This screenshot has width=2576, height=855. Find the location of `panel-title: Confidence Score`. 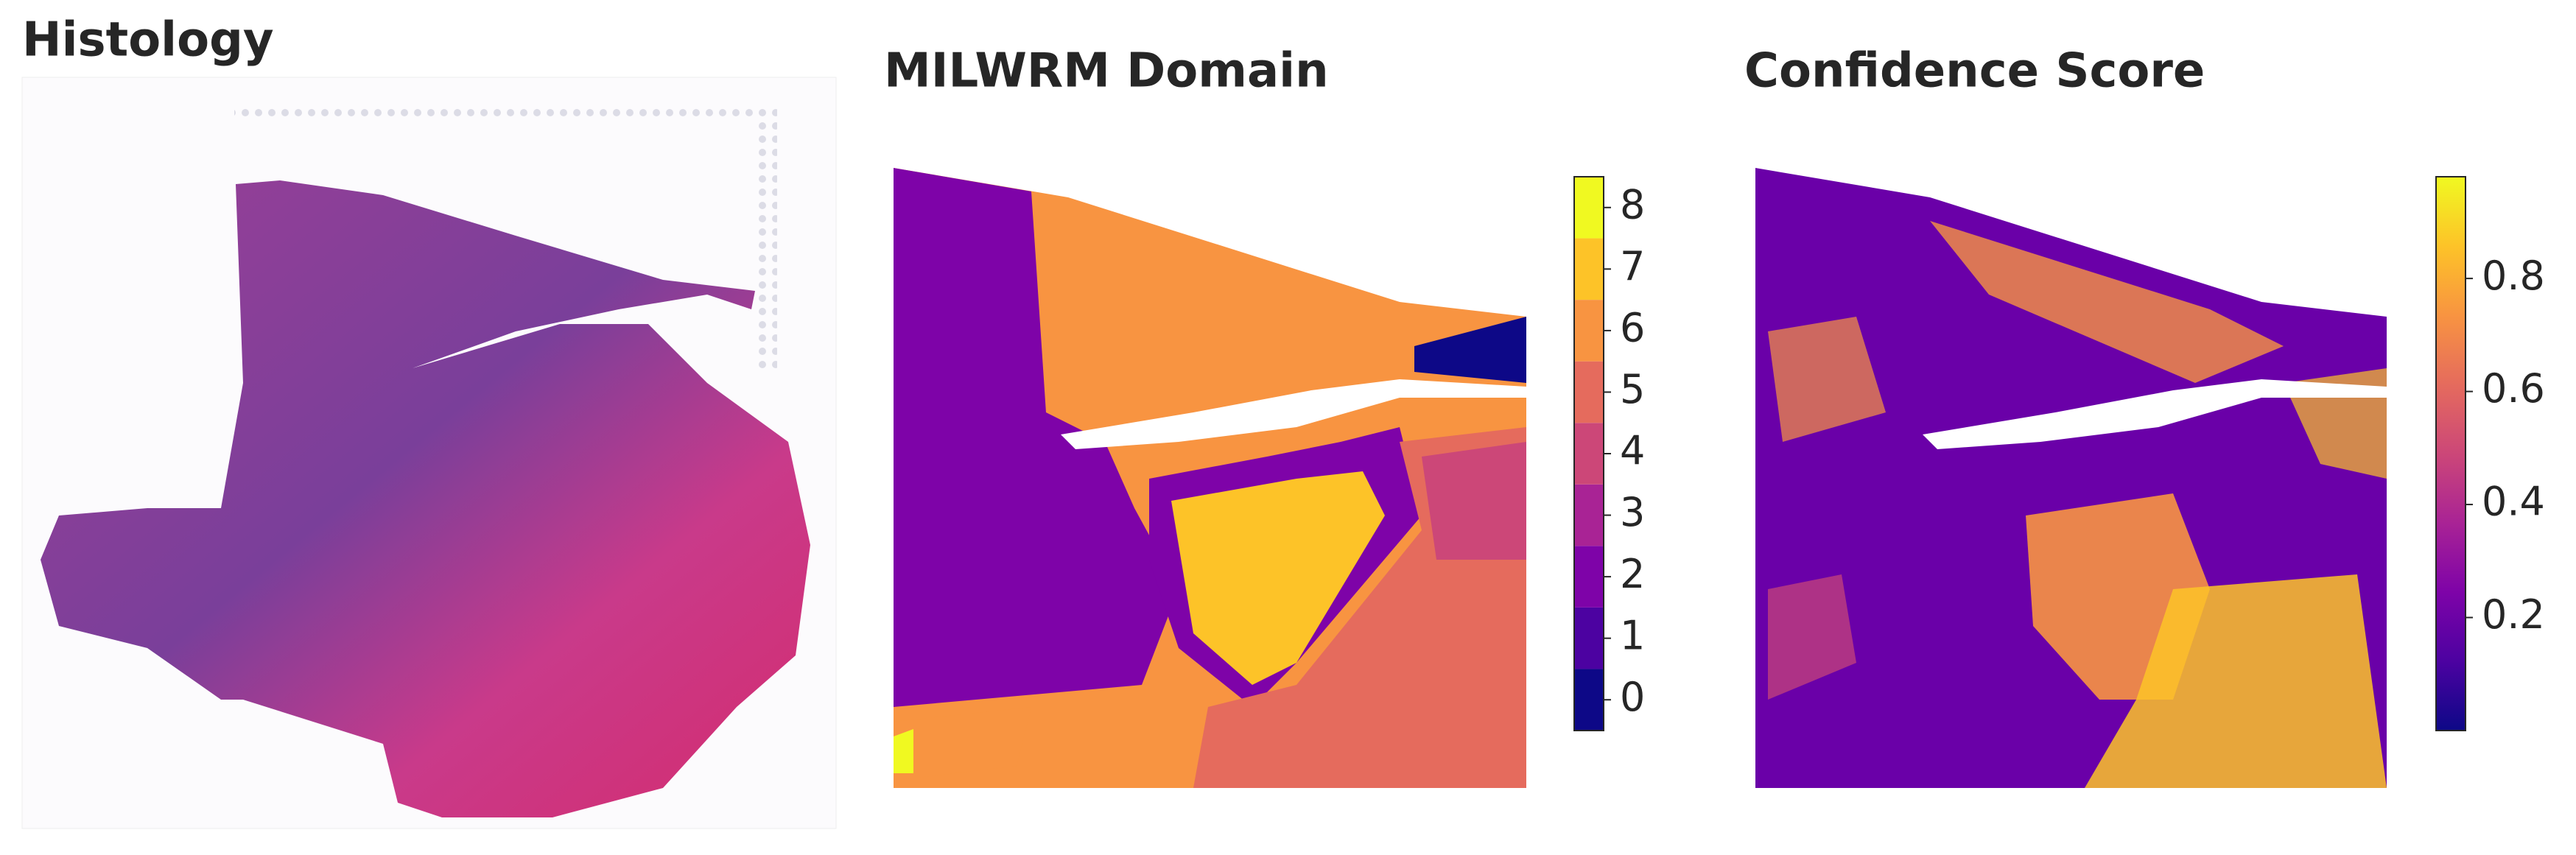

panel-title: Confidence Score is located at coordinates (1974, 71).